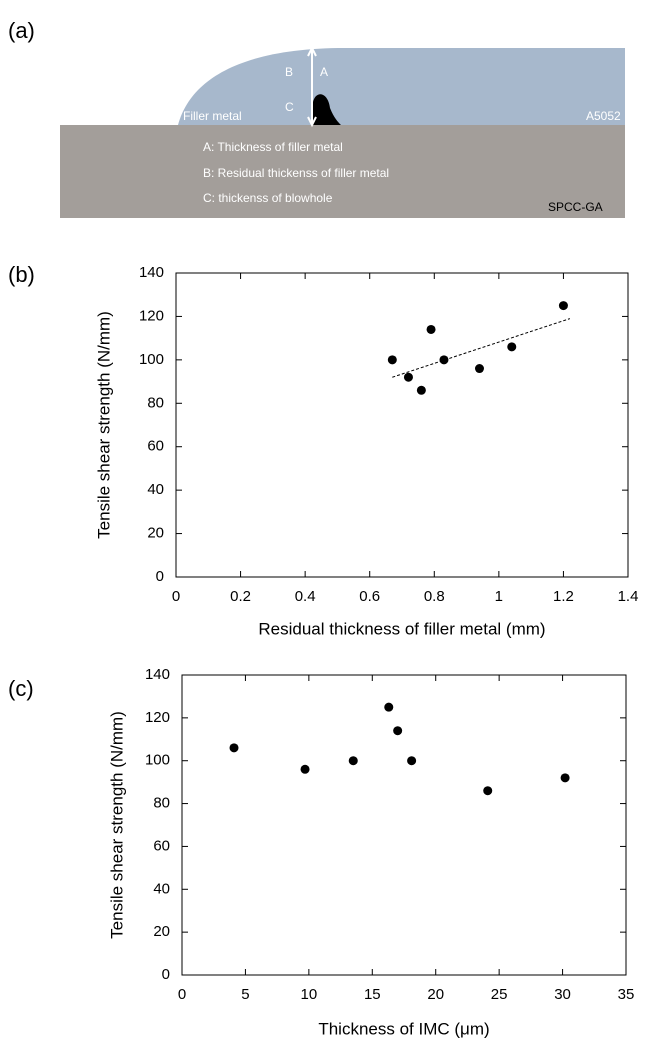 The width and height of the screenshot is (655, 1043). I want to click on steel-sheet, so click(342, 171).